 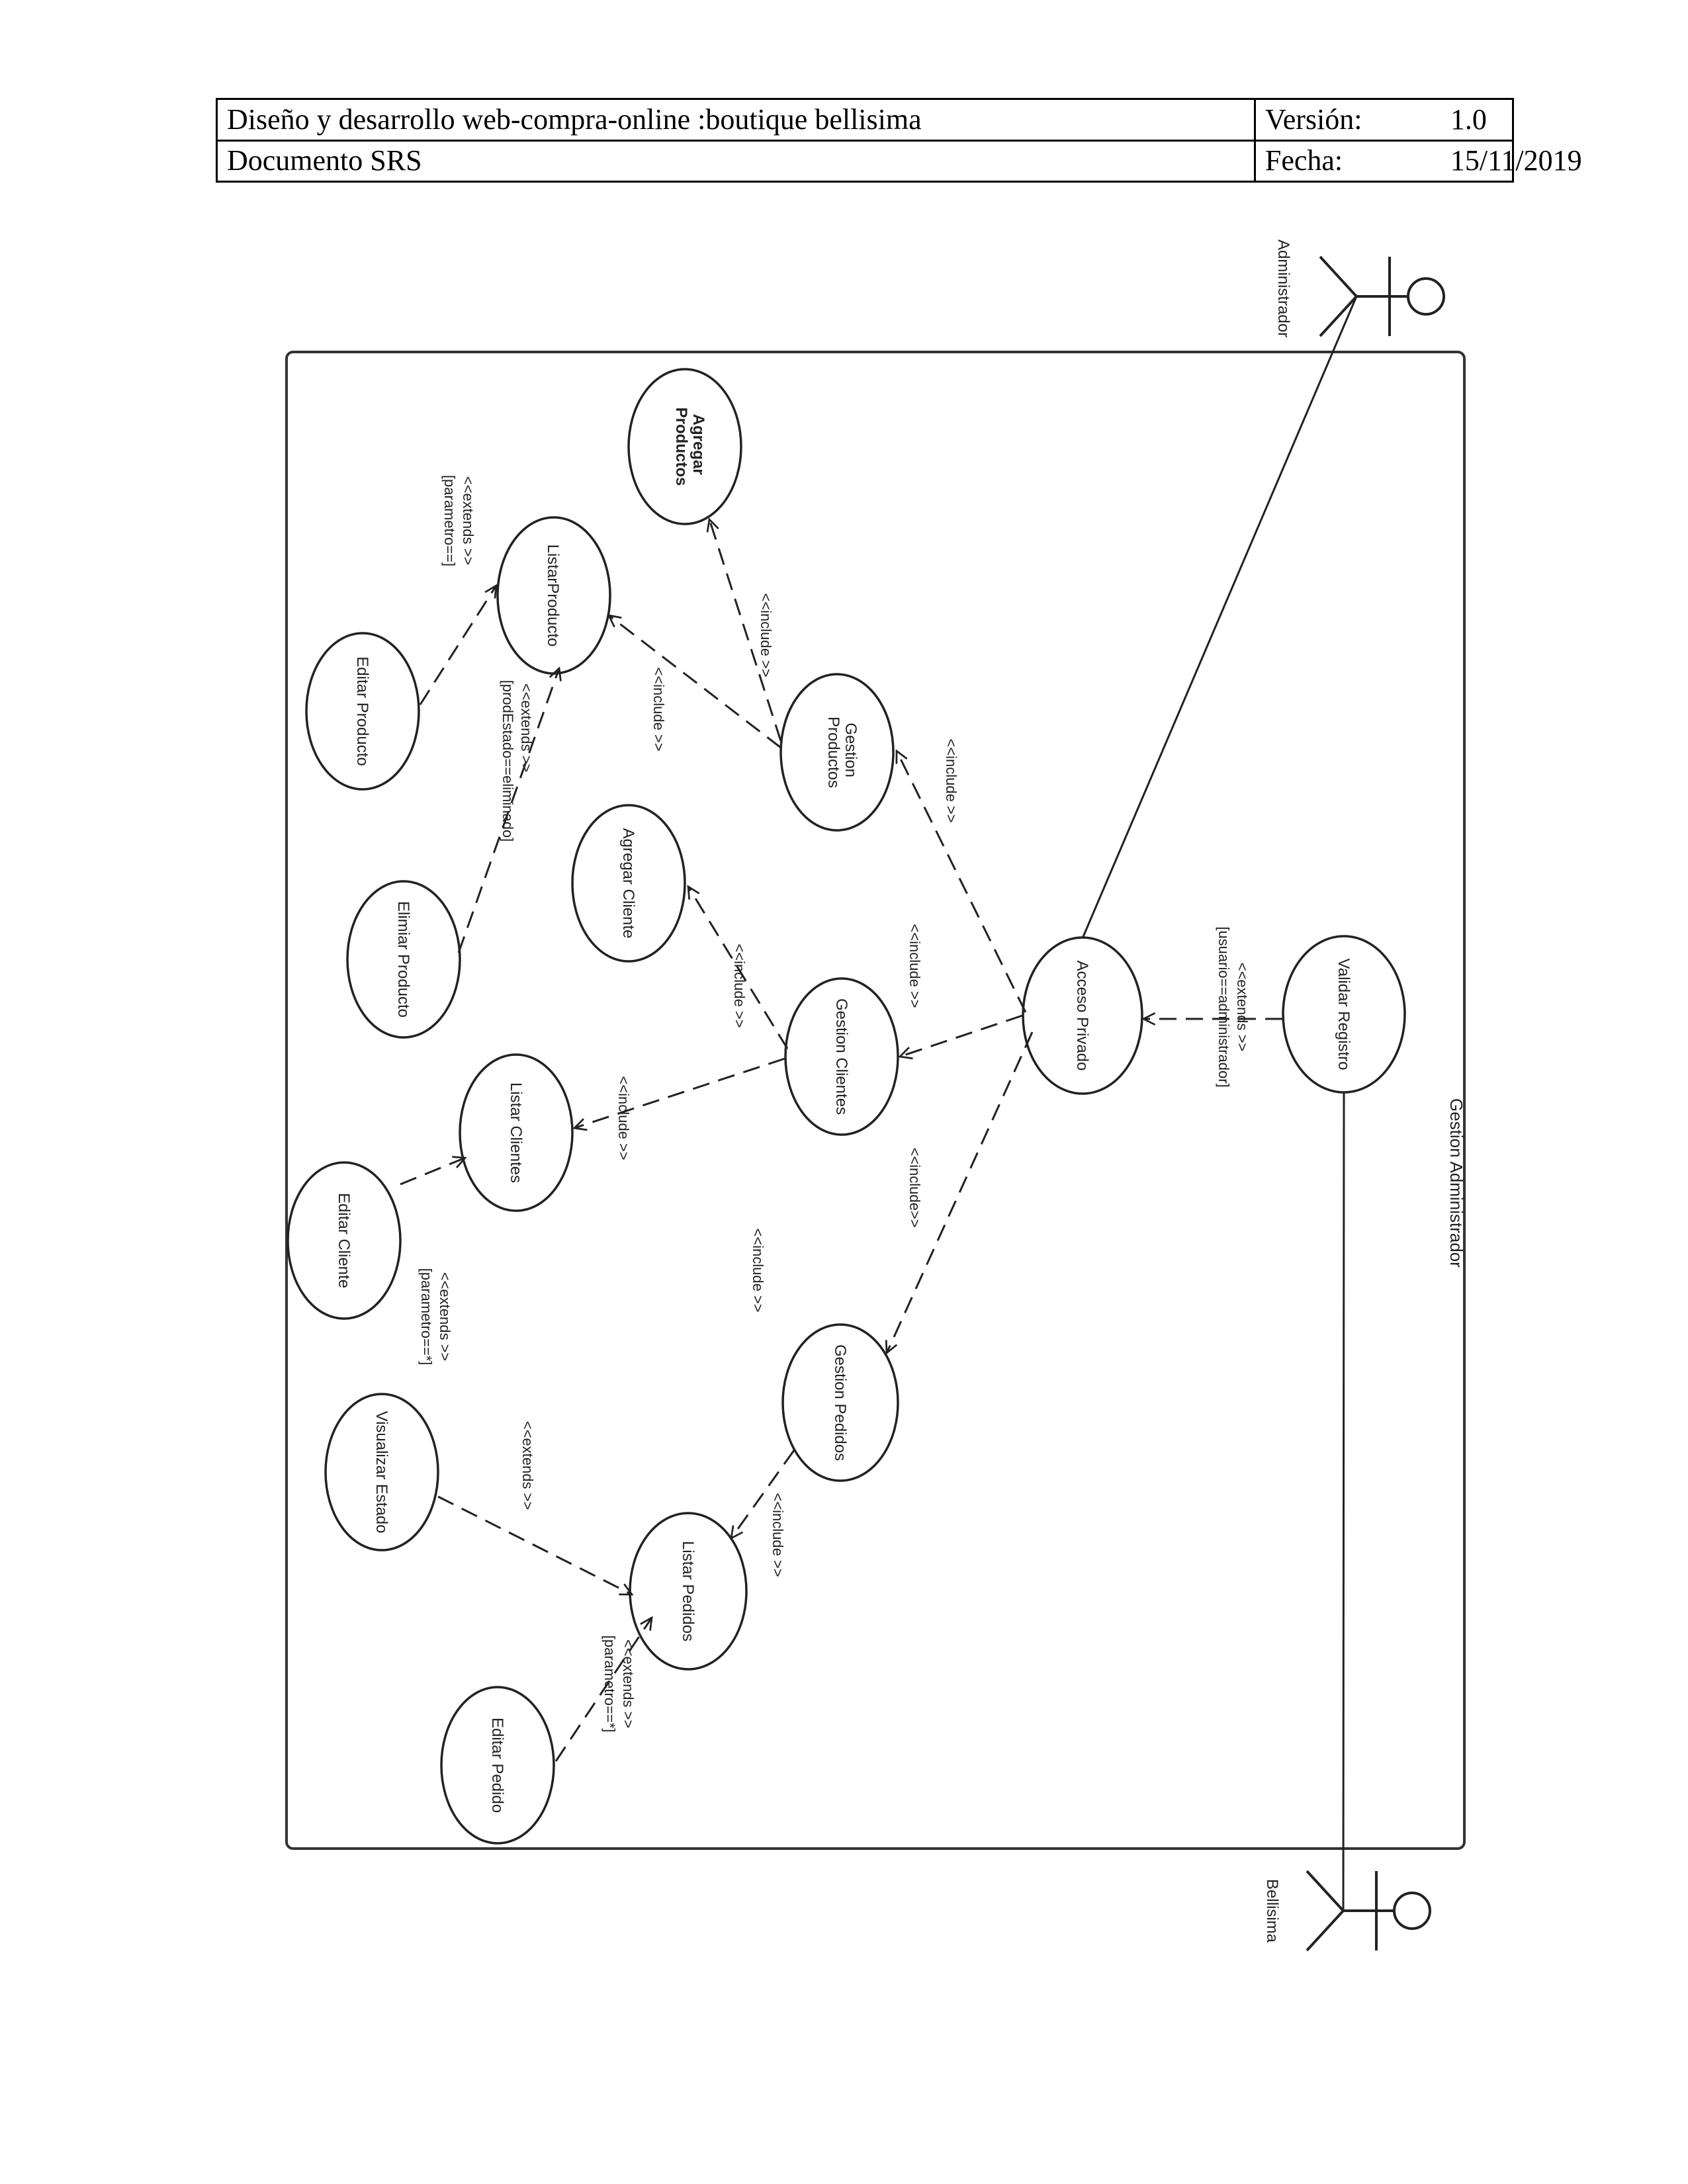 I want to click on label-include-agregarcliente: <<include >>, so click(x=739, y=985).